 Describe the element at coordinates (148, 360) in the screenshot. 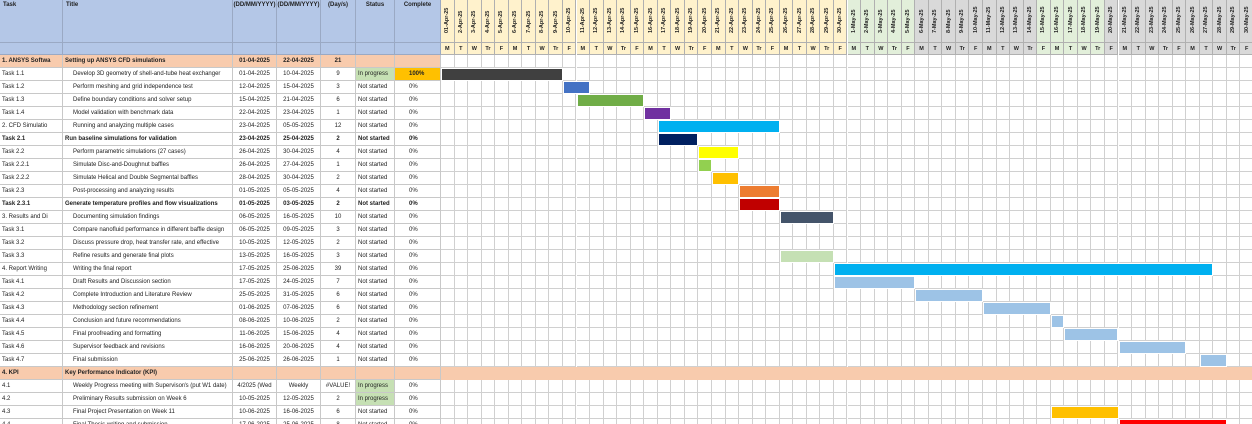

I see `cell-title: Final submission` at that location.